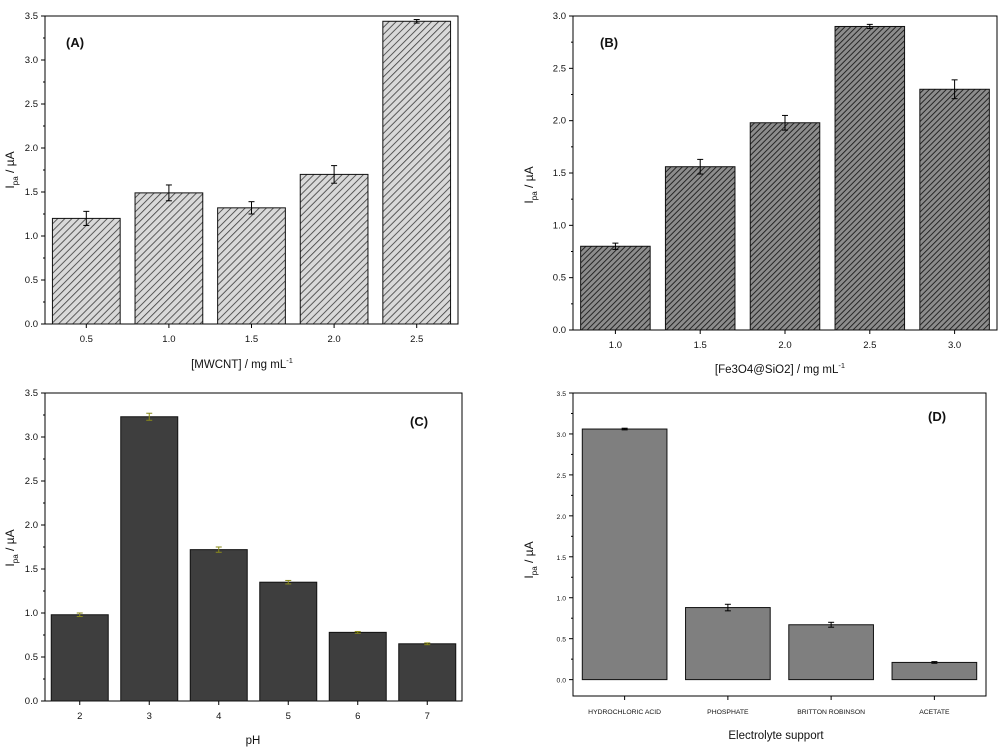  Describe the element at coordinates (427, 716) in the screenshot. I see `x-tick-label: 7` at that location.